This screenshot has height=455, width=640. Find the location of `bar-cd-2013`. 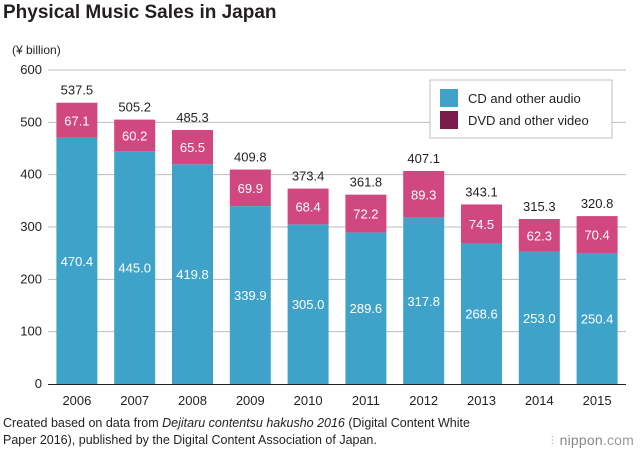

bar-cd-2013 is located at coordinates (481, 313).